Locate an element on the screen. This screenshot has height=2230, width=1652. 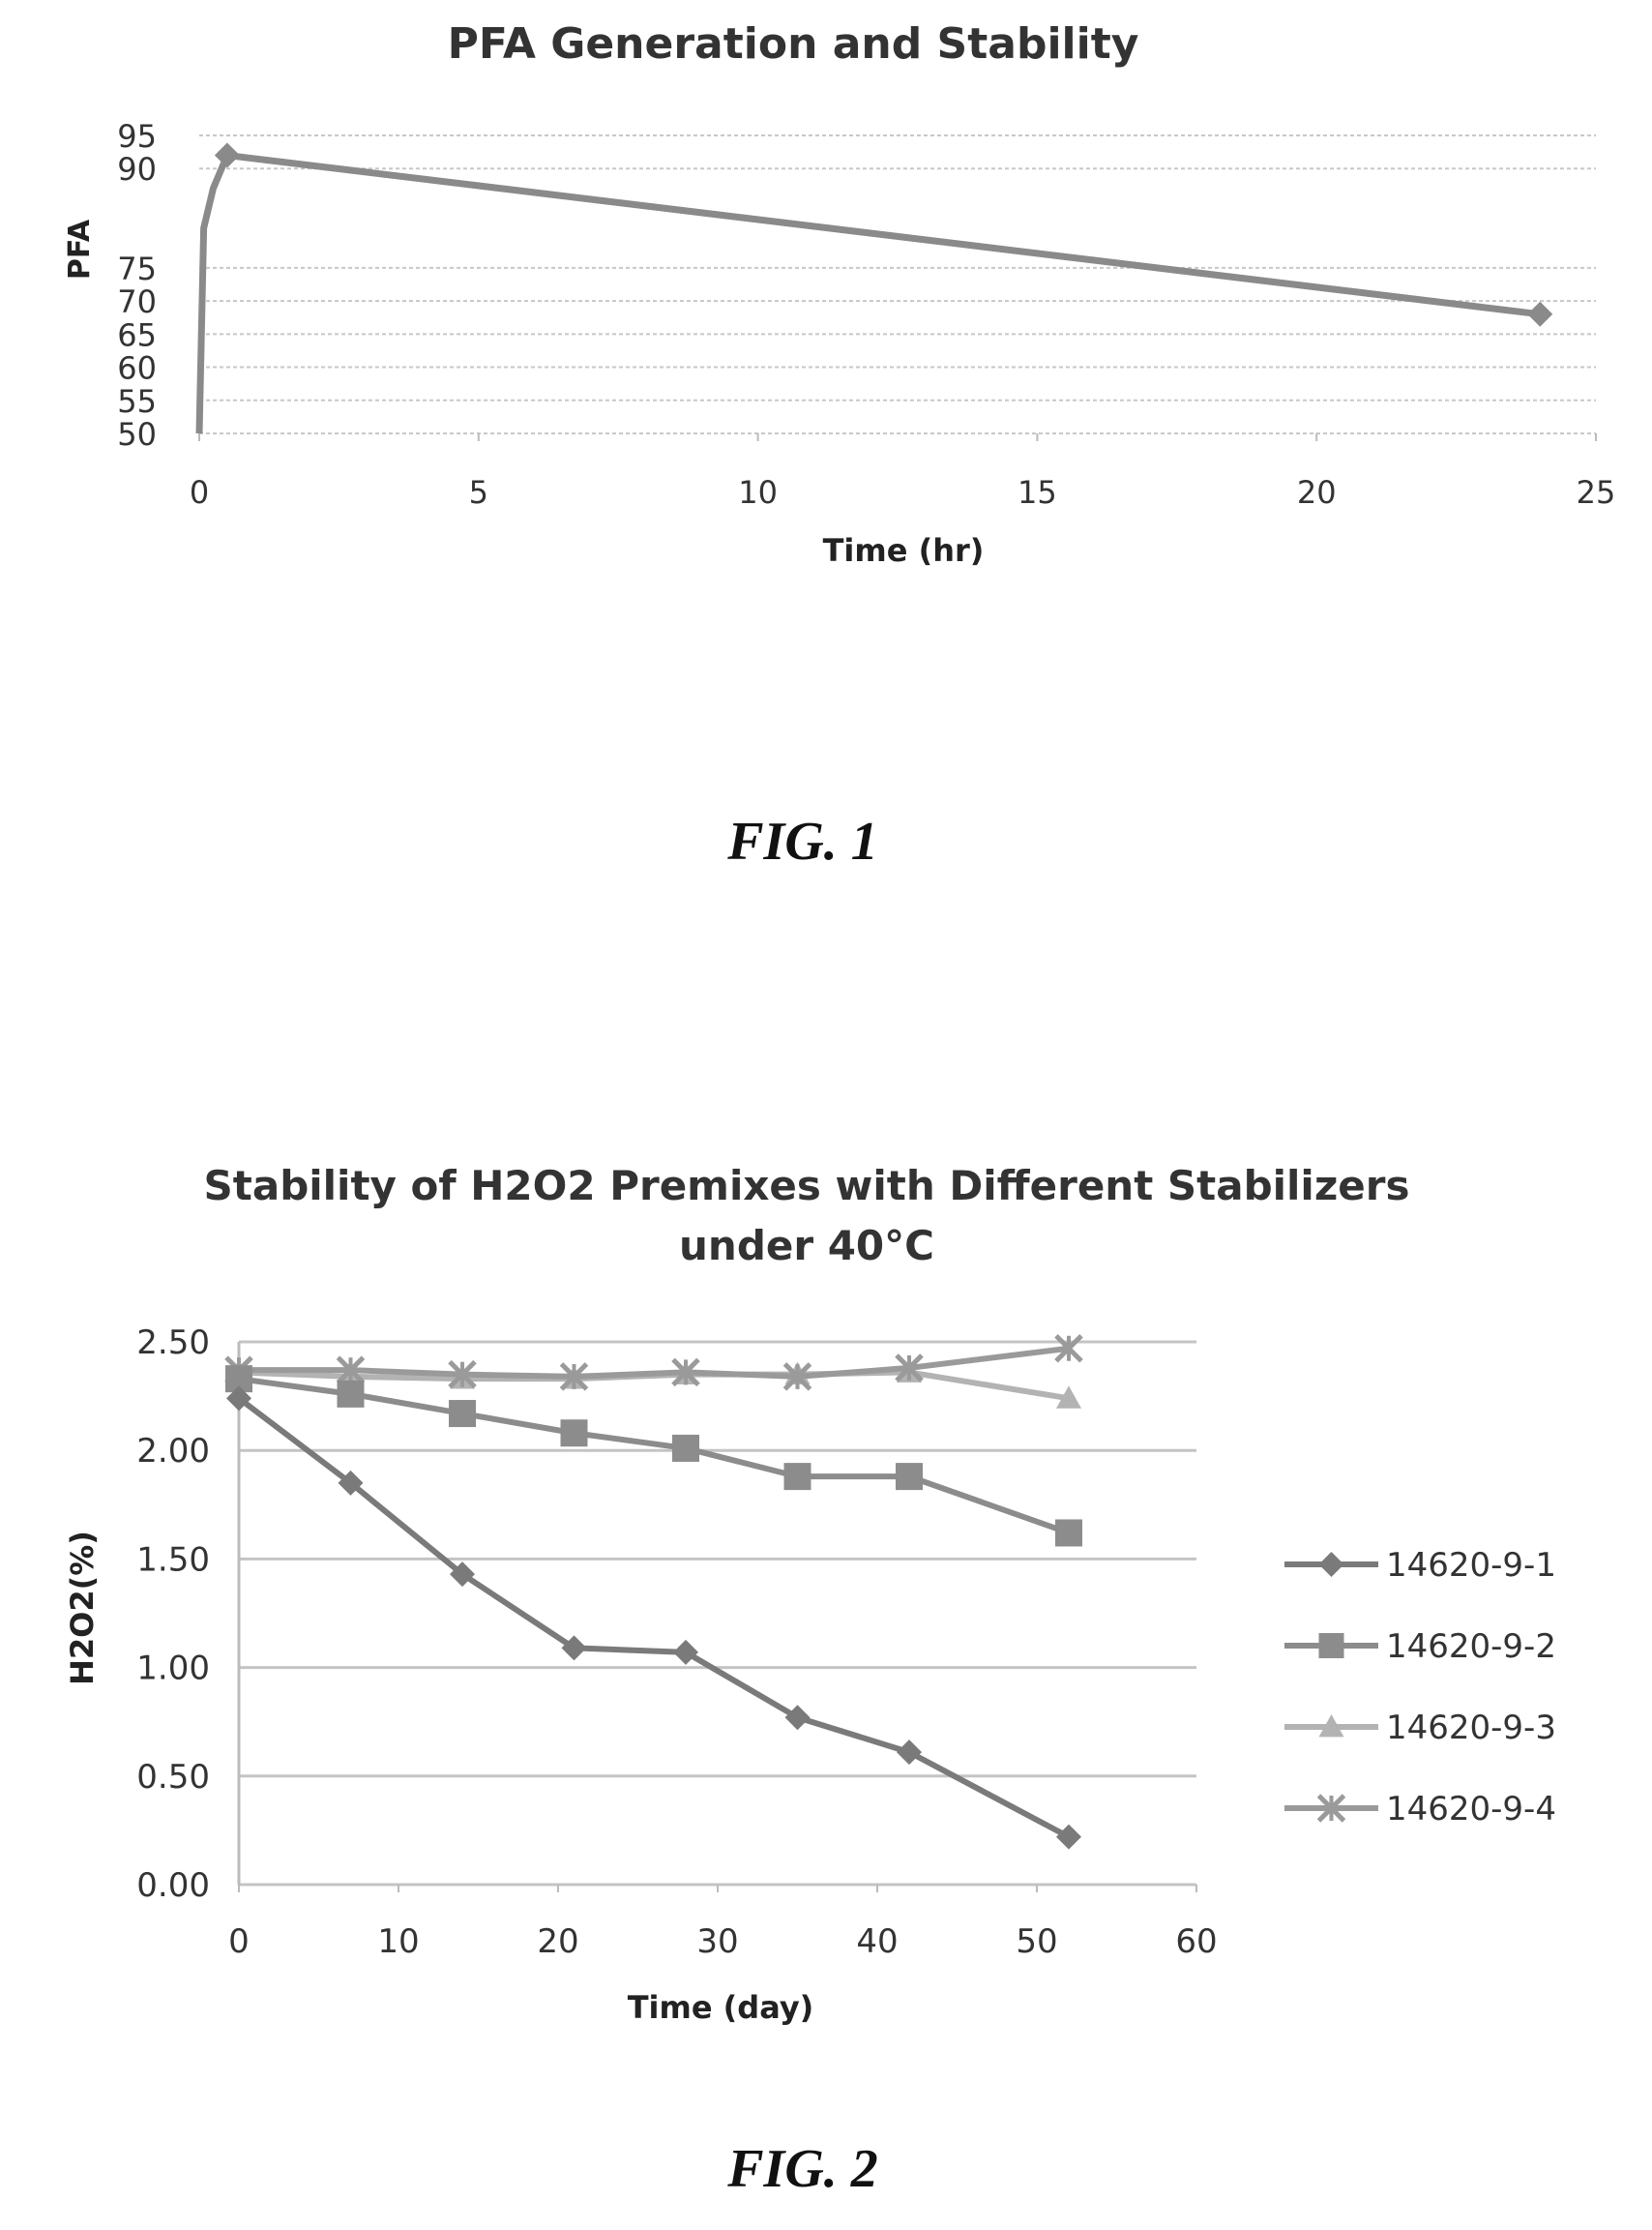
chart1-y-tick-label: 50 is located at coordinates (137, 434).